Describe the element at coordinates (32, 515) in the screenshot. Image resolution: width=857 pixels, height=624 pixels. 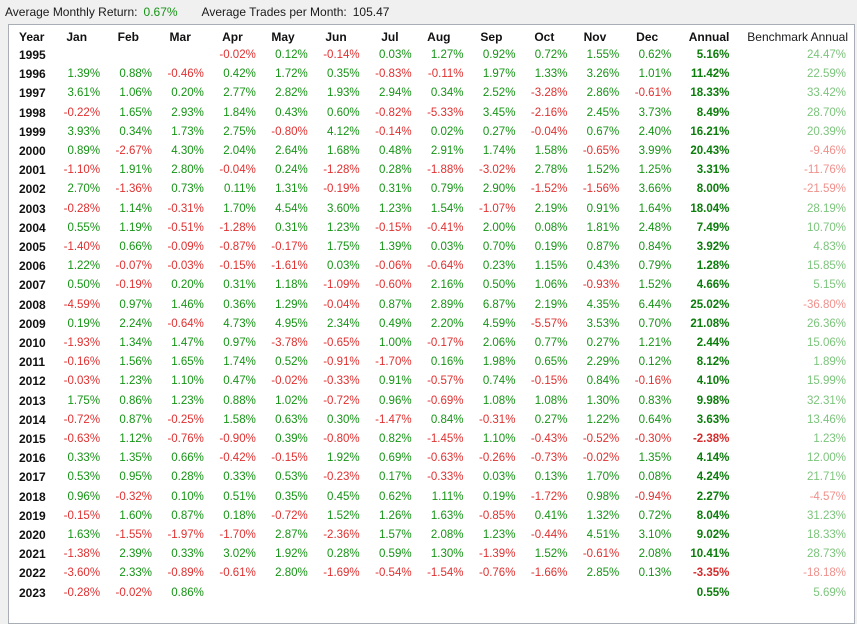
I see `year-cell: 2019` at that location.